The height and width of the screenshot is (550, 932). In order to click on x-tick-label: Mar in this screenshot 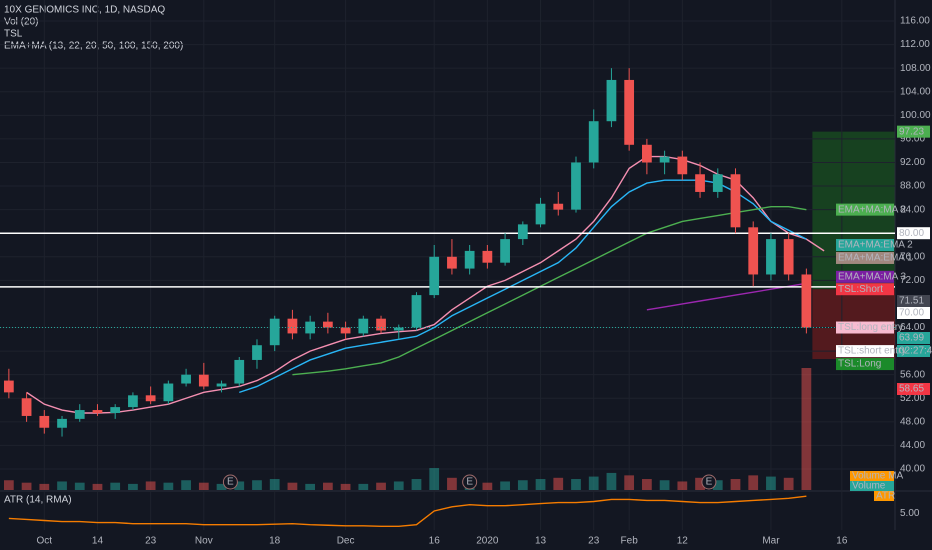, I will do `click(771, 541)`.